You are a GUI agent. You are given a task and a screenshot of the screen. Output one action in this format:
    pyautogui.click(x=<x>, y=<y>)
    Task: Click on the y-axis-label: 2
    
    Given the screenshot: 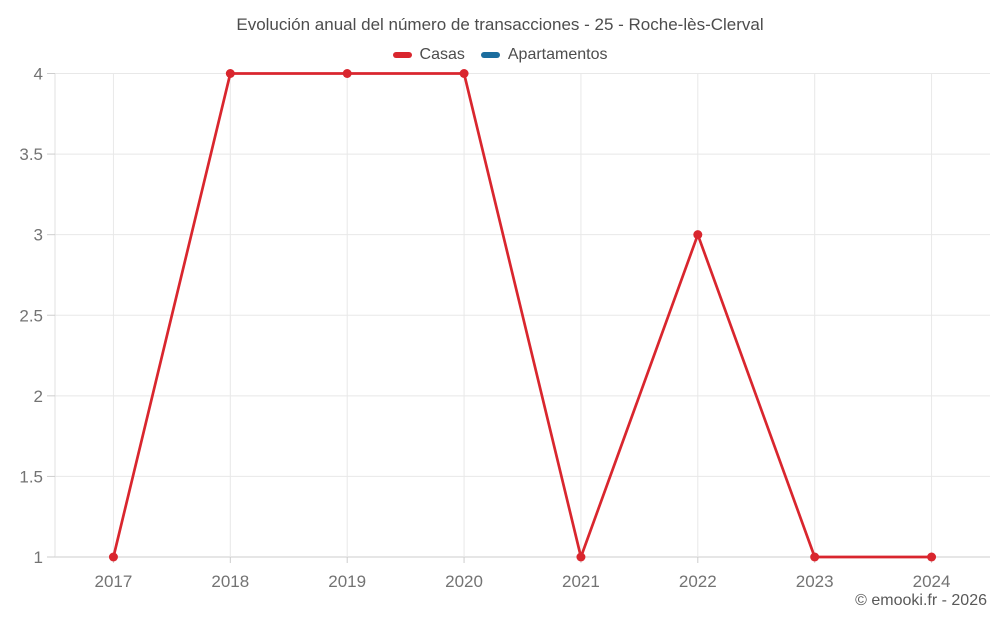 What is the action you would take?
    pyautogui.click(x=38, y=396)
    